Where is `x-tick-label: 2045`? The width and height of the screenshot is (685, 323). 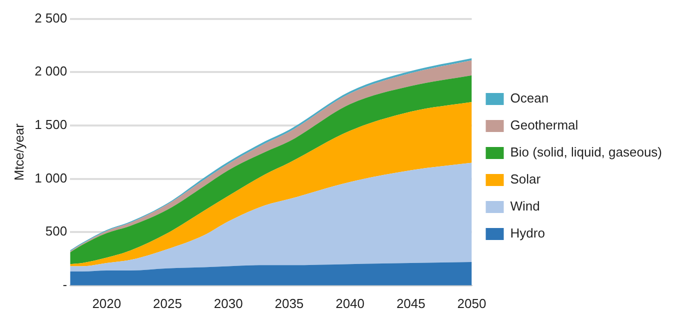
x-tick-label: 2045 is located at coordinates (411, 303).